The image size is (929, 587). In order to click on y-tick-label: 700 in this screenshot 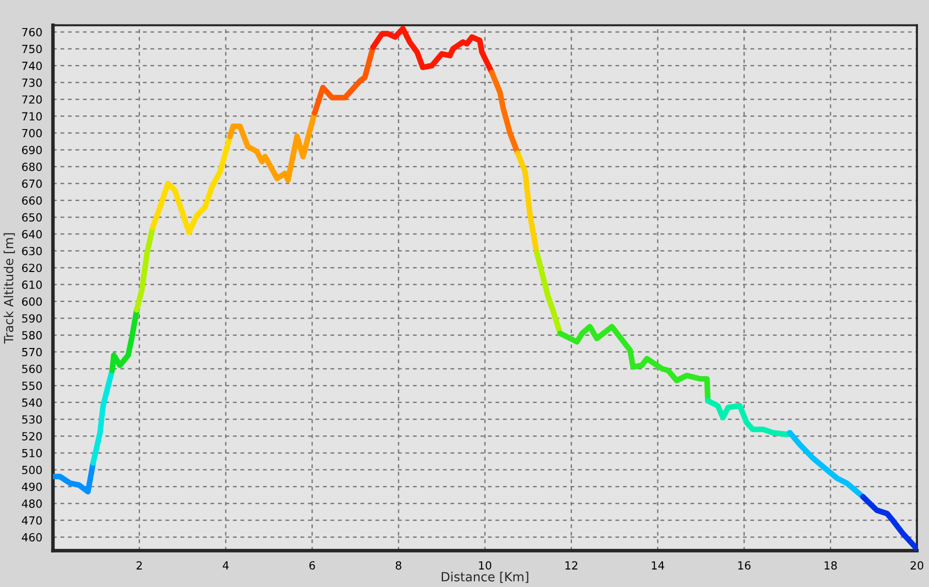, I will do `click(32, 133)`.